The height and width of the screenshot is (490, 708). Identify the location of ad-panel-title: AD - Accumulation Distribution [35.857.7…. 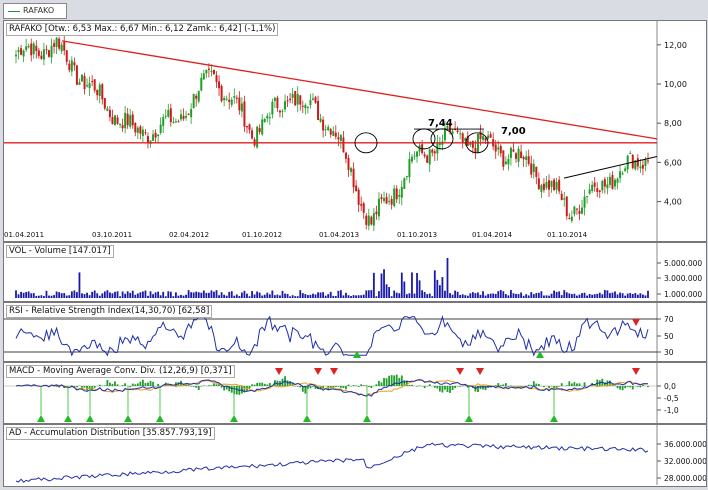
(110, 433).